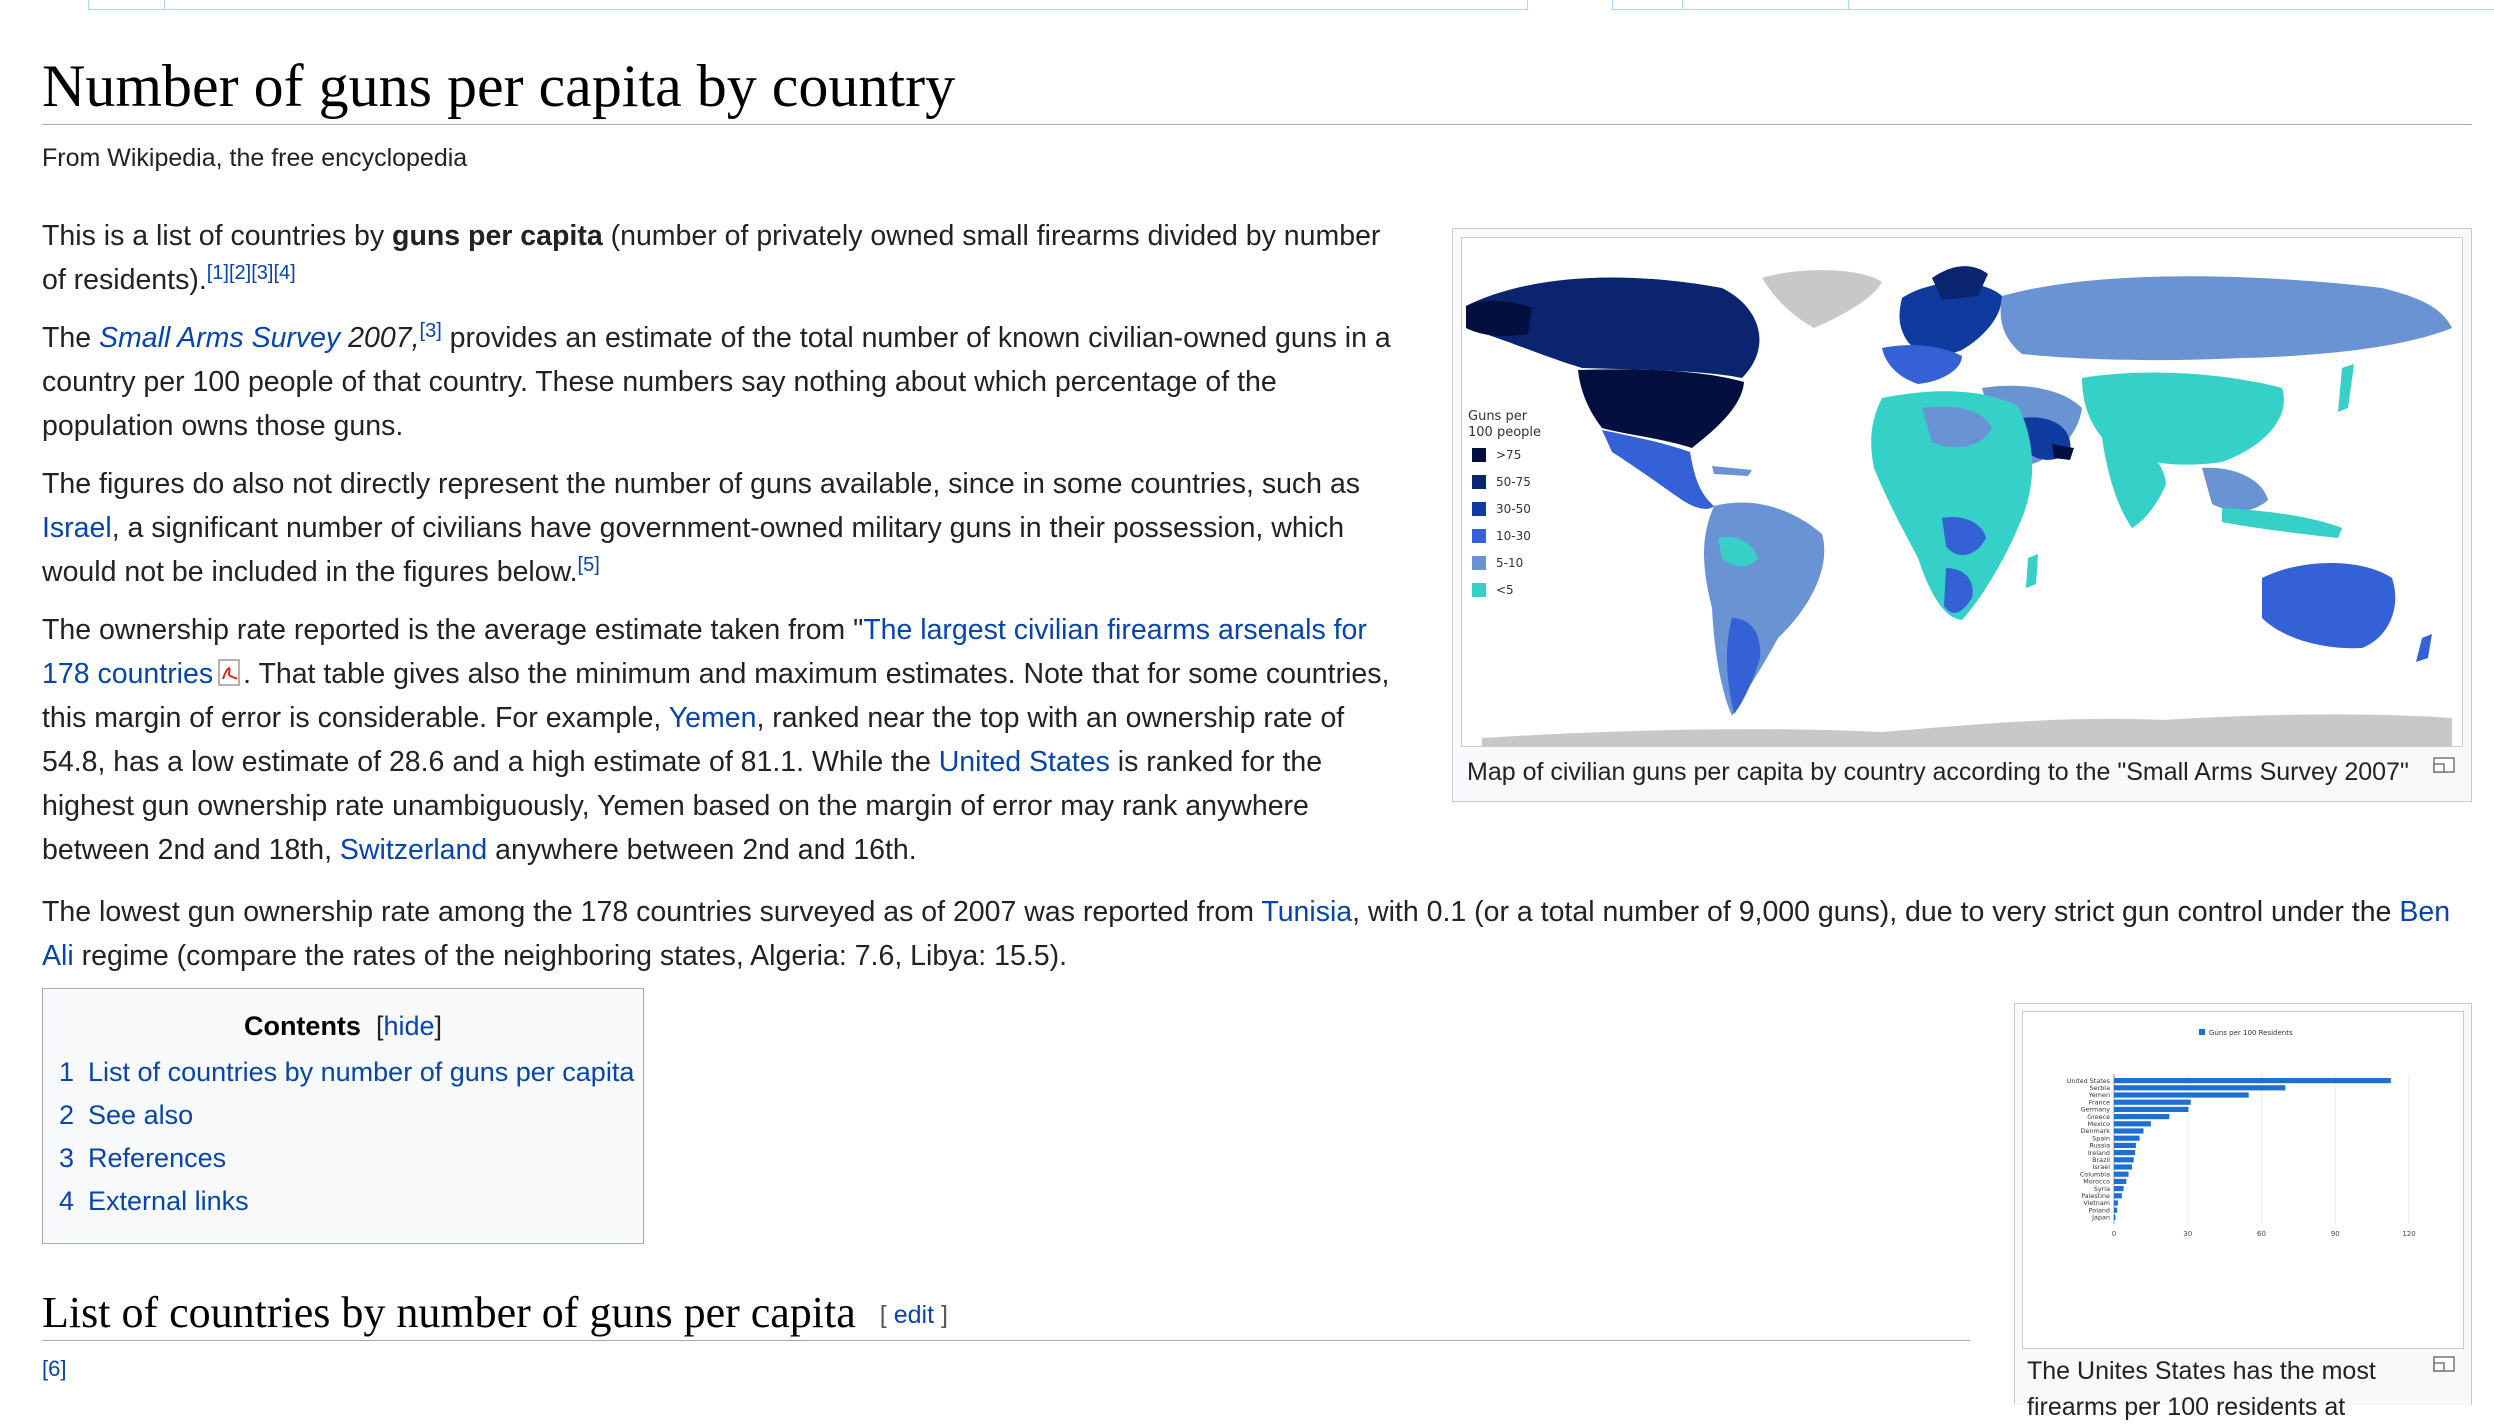 This screenshot has width=2494, height=1426. Describe the element at coordinates (1257, 124) in the screenshot. I see `title-divider` at that location.